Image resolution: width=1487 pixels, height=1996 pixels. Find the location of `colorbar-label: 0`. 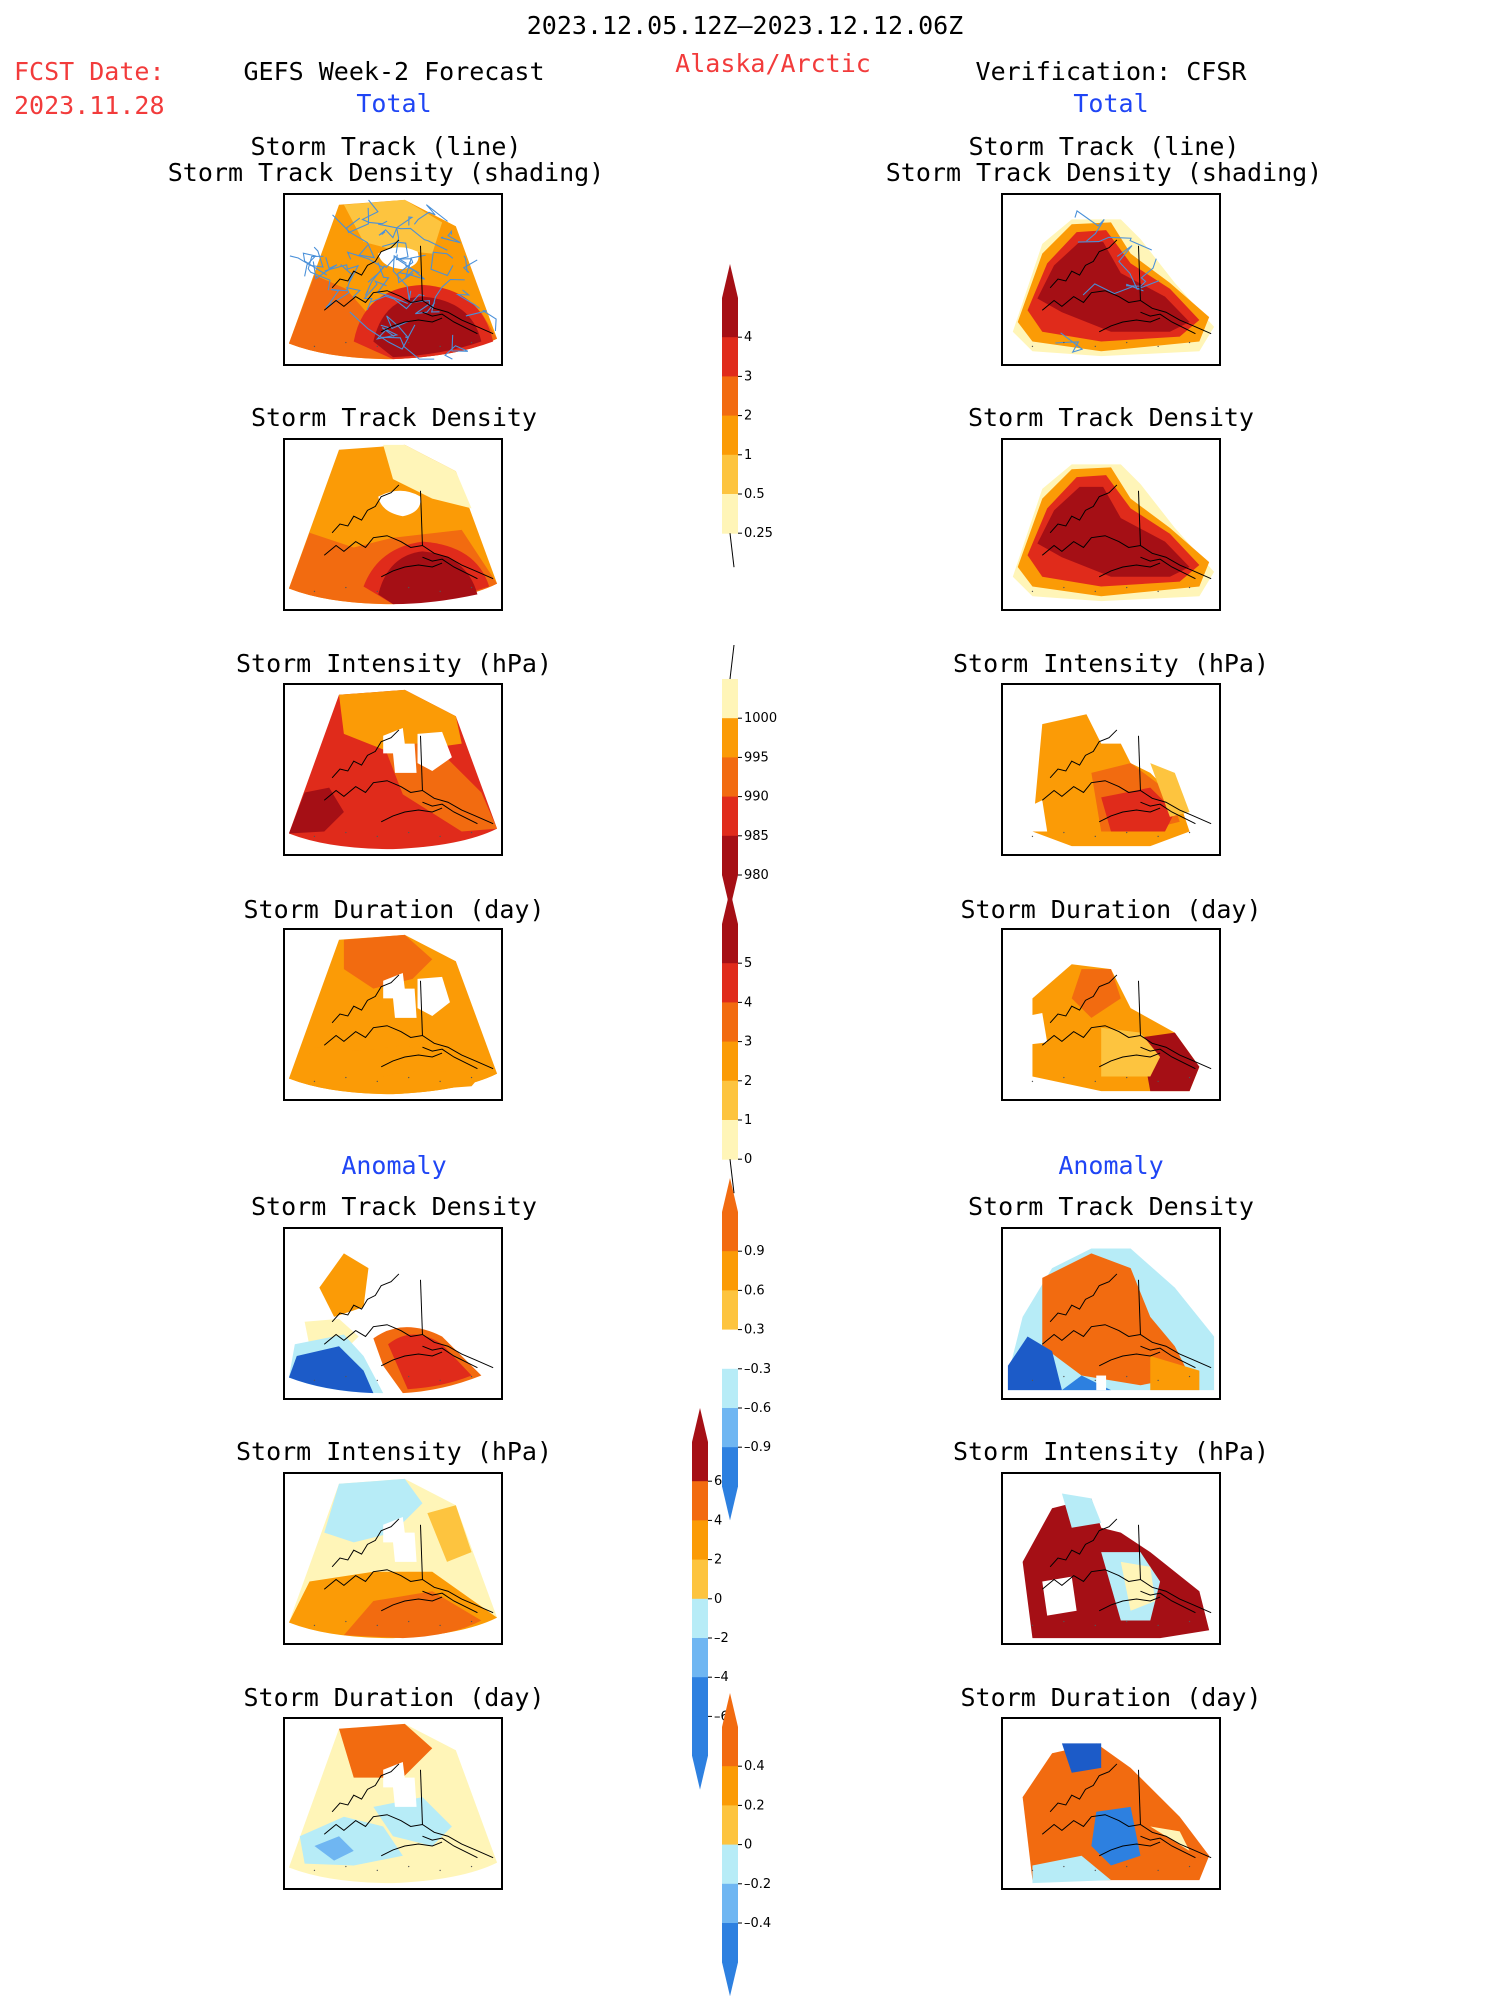

colorbar-label: 0 is located at coordinates (748, 1845).